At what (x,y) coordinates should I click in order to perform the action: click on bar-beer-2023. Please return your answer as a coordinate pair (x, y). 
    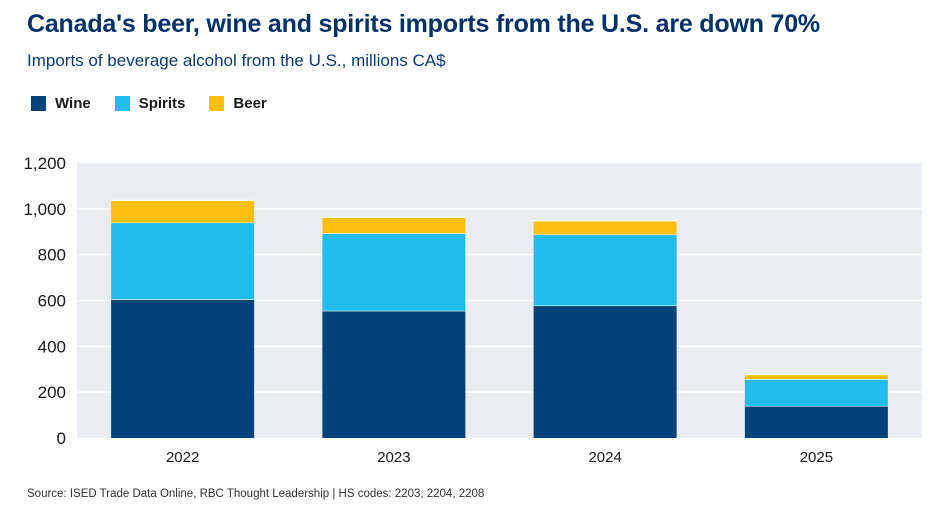
    Looking at the image, I should click on (394, 225).